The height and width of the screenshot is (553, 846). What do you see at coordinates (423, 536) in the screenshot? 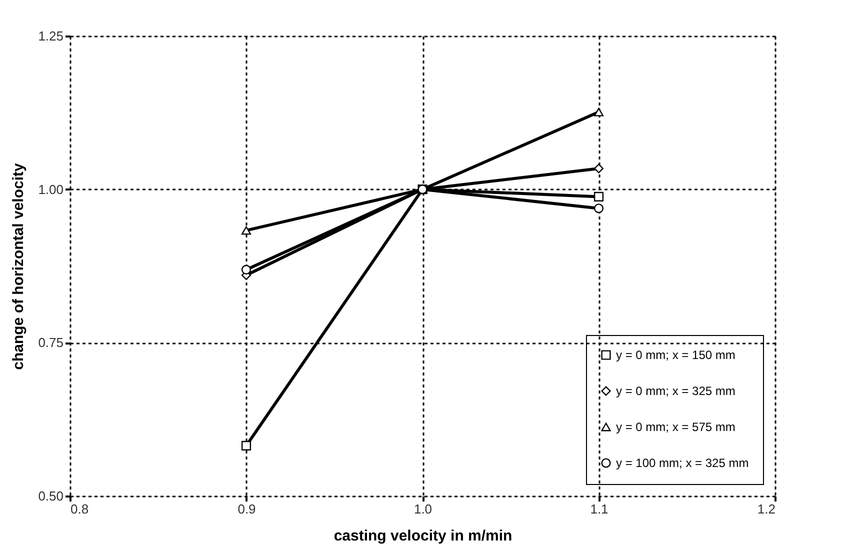
I see `x-axis-title: casting velocity in m/min` at bounding box center [423, 536].